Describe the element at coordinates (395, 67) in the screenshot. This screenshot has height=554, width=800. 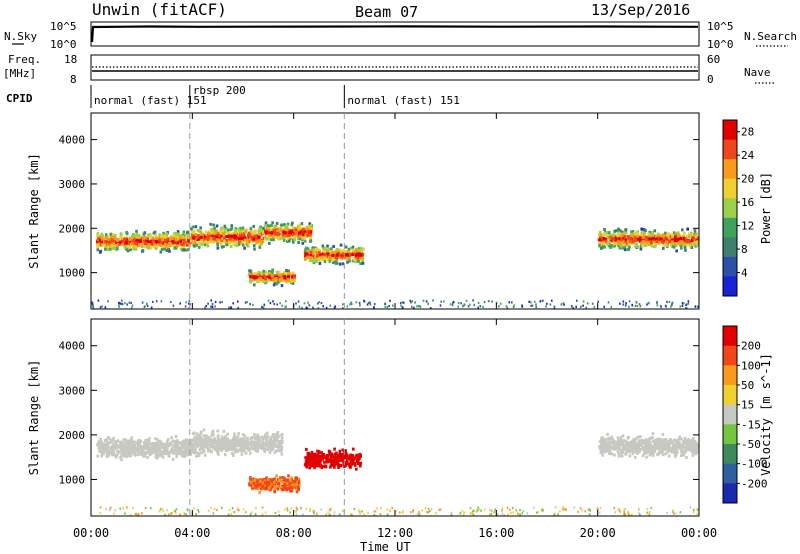
I see `freq-panel` at that location.